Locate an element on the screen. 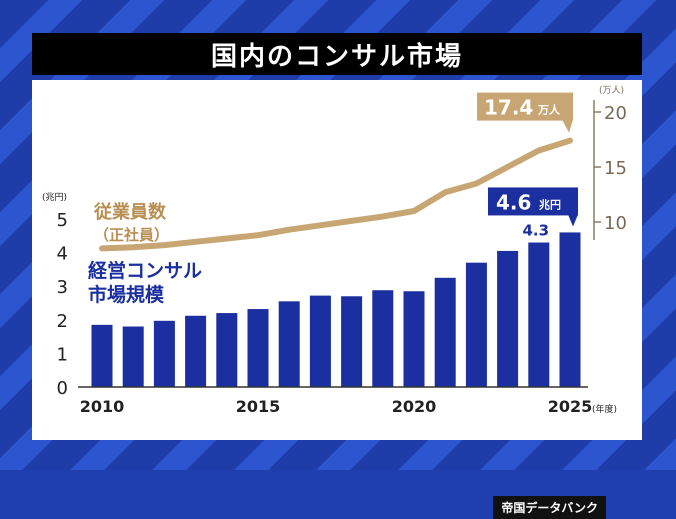 The width and height of the screenshot is (676, 519). right-axis-unit: (万人) is located at coordinates (611, 90).